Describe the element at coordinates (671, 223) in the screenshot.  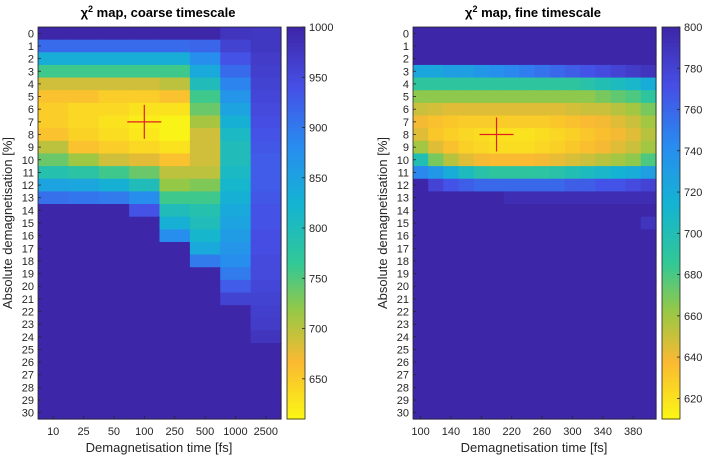
I see `colorbar-gradient` at that location.